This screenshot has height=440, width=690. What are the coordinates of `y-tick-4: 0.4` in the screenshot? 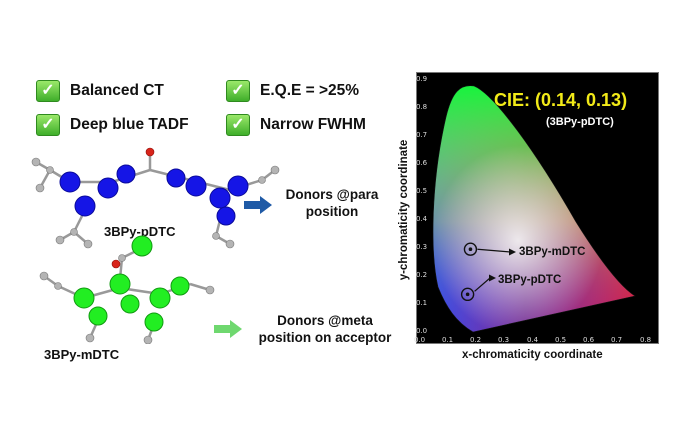 It's located at (422, 219).